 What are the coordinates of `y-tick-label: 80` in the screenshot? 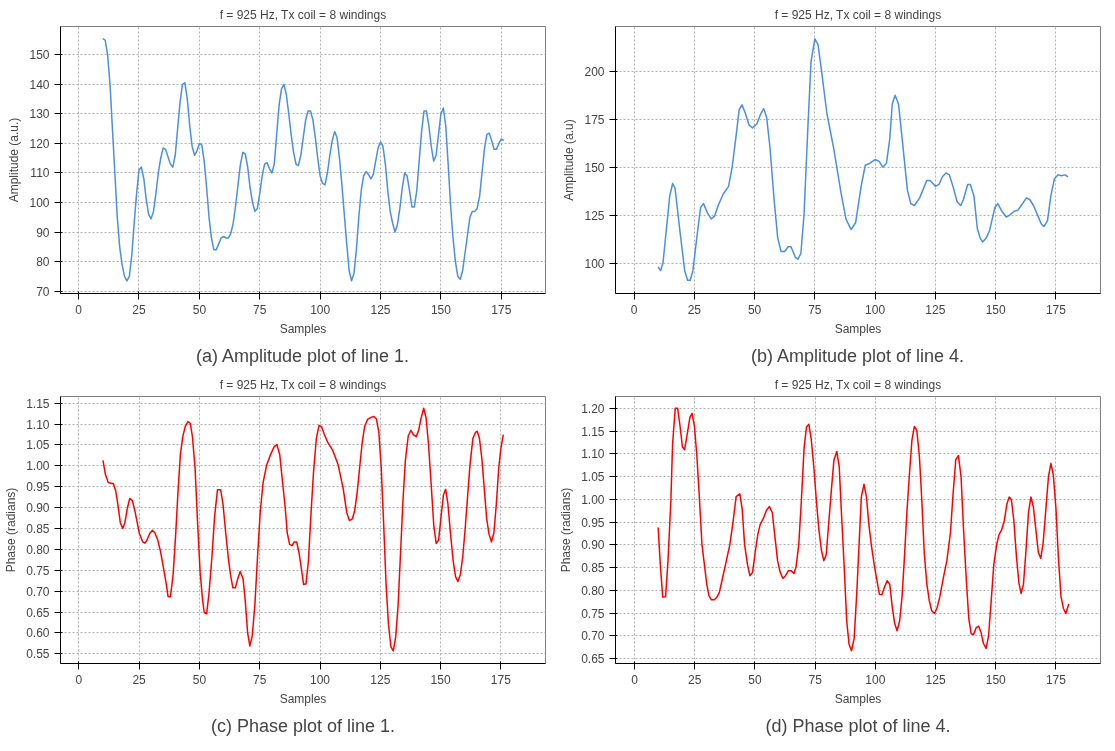 It's located at (43, 262).